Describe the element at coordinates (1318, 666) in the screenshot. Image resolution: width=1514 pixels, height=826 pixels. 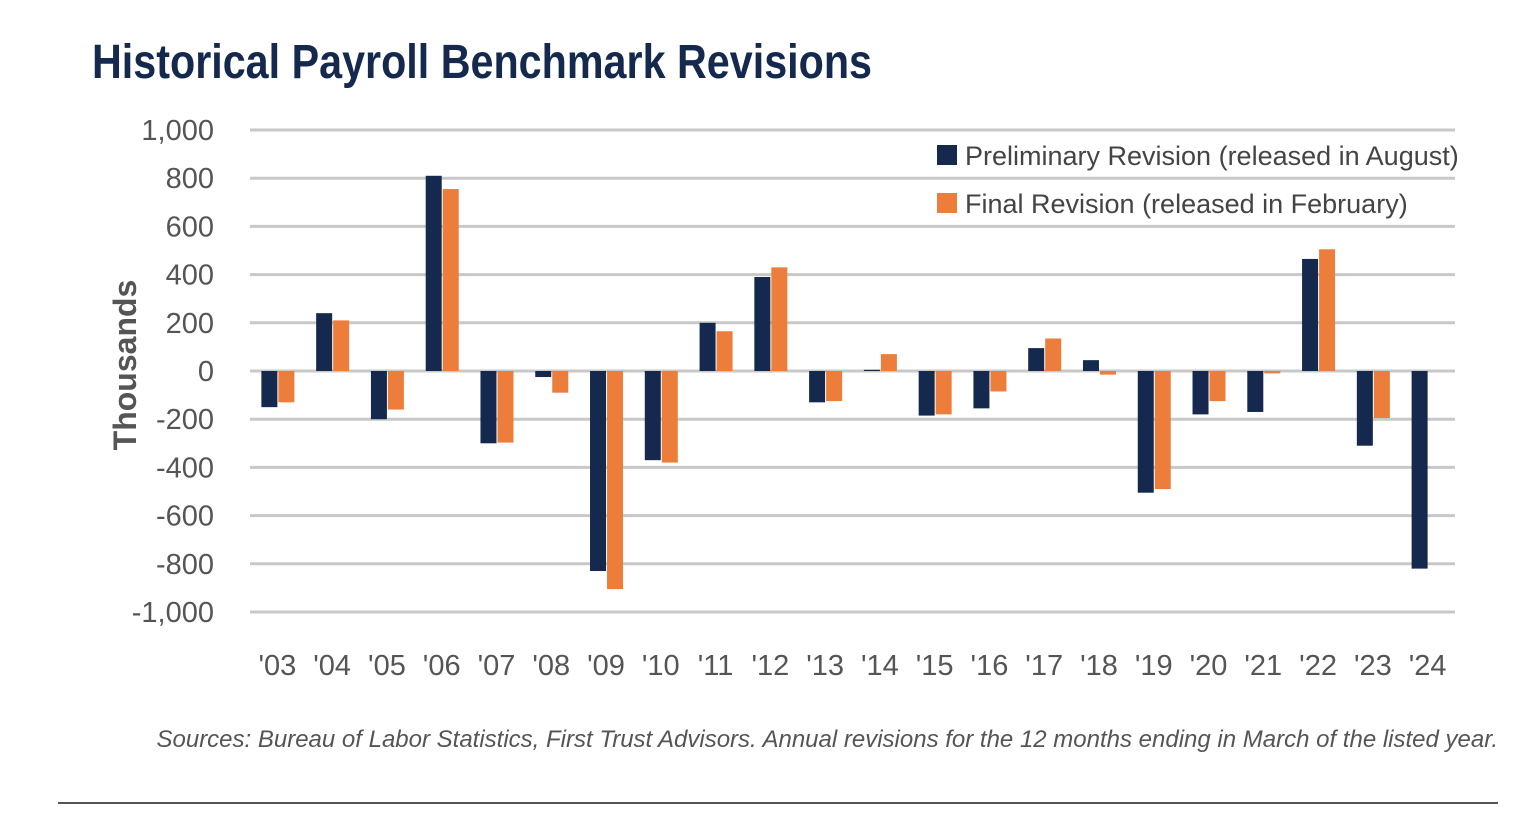
I see `x-tick-label: '22` at that location.